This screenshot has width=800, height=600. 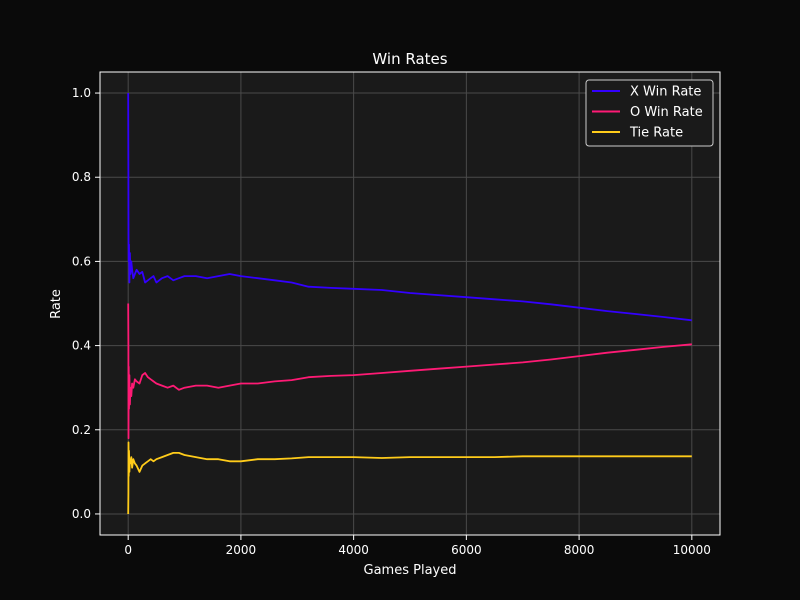 What do you see at coordinates (81, 346) in the screenshot?
I see `y-tick-label: 0.4` at bounding box center [81, 346].